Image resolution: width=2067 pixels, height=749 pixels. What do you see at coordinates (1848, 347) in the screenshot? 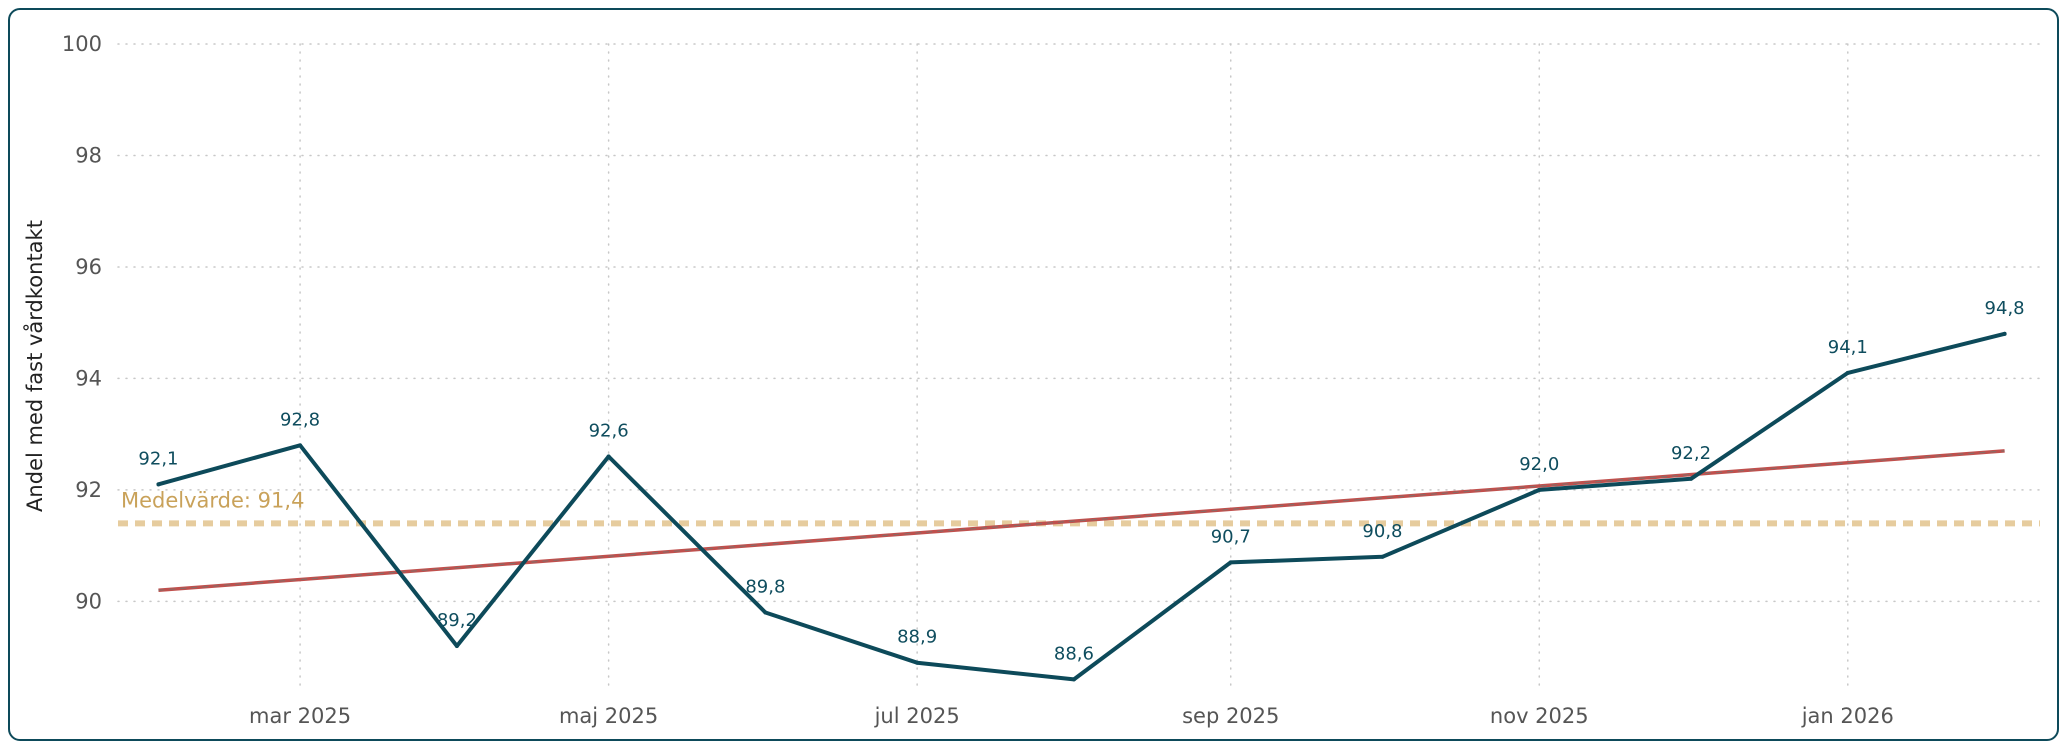
I see `data-label: 94,1` at bounding box center [1848, 347].